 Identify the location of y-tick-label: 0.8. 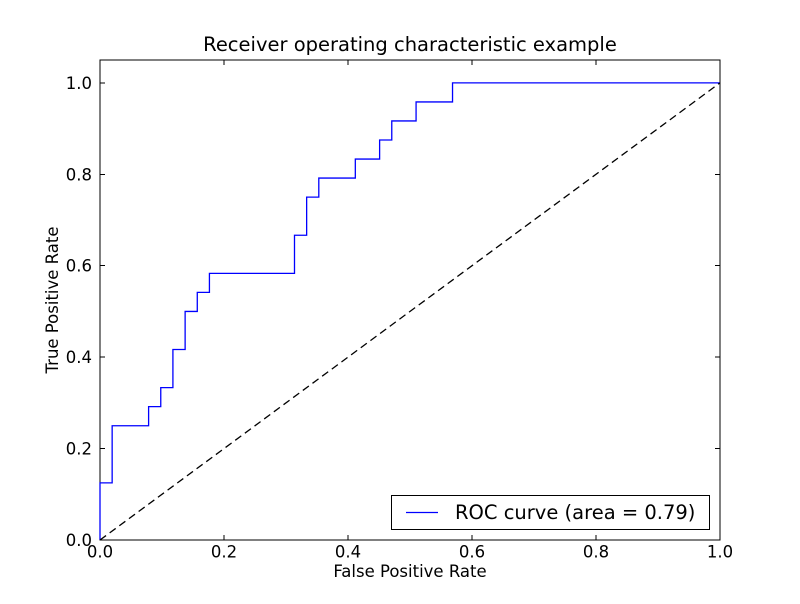
(79, 174).